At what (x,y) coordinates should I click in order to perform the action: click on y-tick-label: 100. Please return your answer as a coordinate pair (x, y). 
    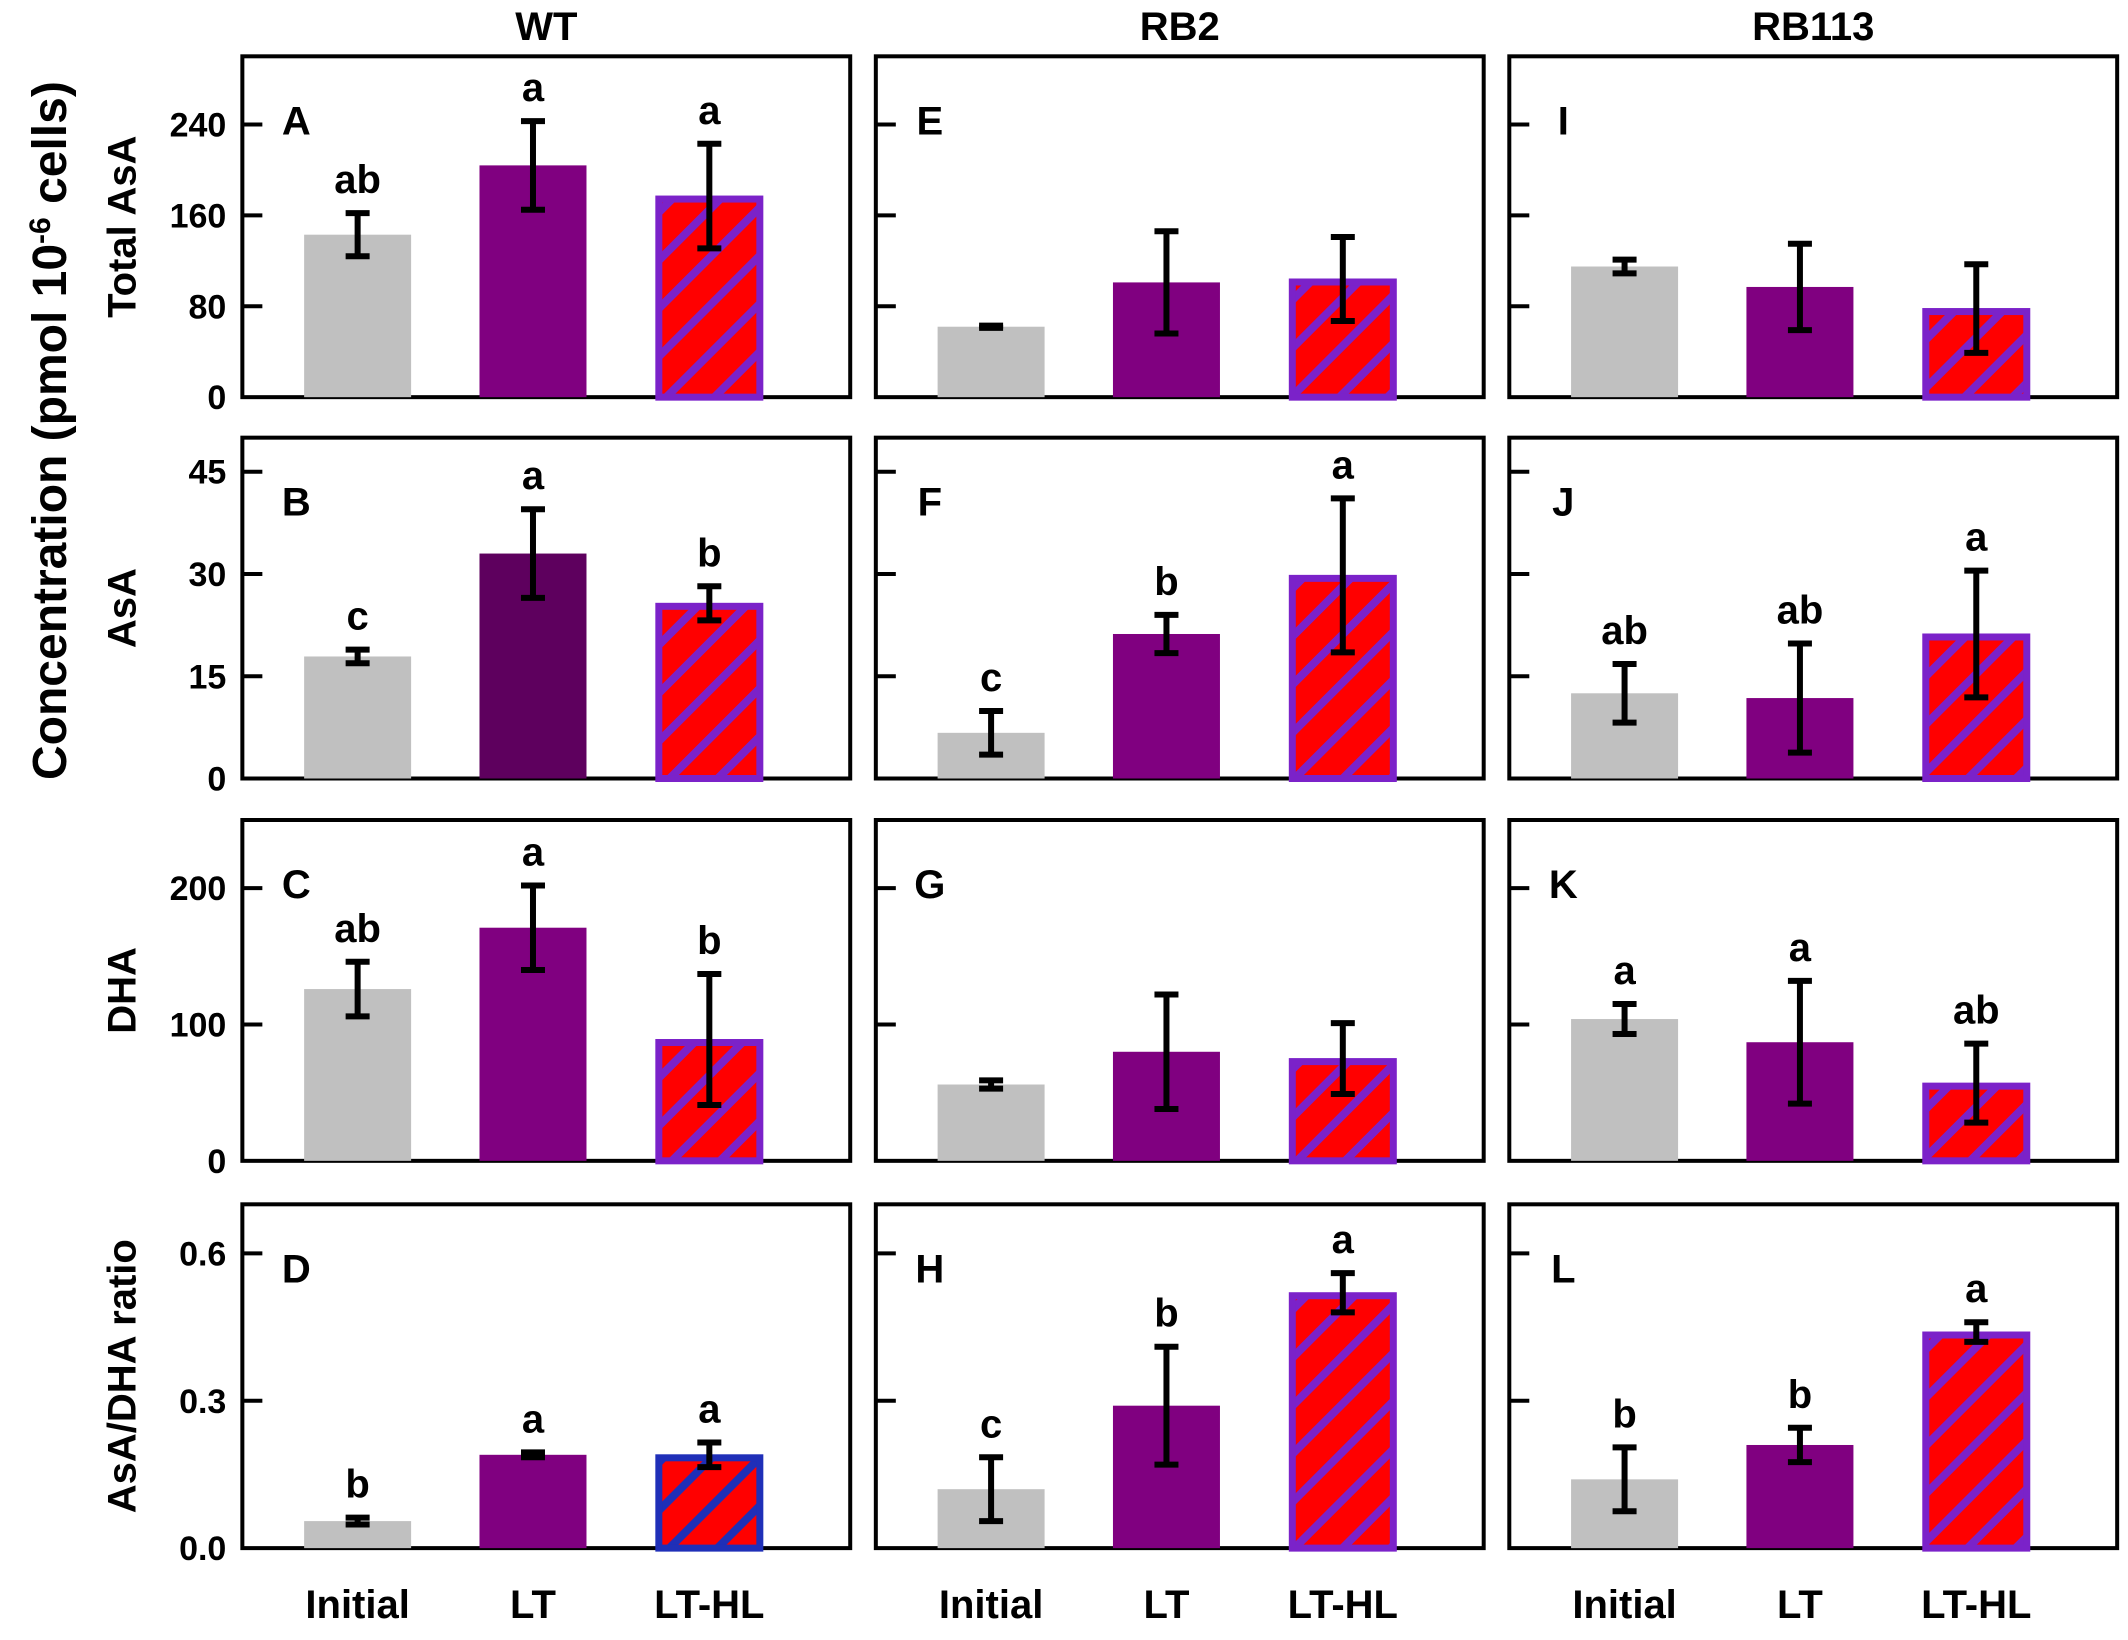
    Looking at the image, I should click on (198, 1026).